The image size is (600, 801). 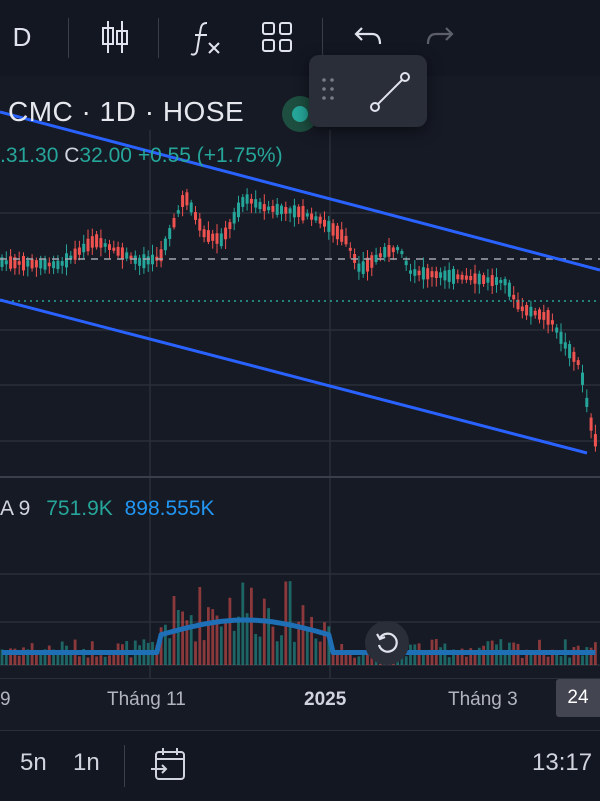 What do you see at coordinates (300, 700) in the screenshot?
I see `time-axis: 9 Tháng 11 2025 Tháng 3 24` at bounding box center [300, 700].